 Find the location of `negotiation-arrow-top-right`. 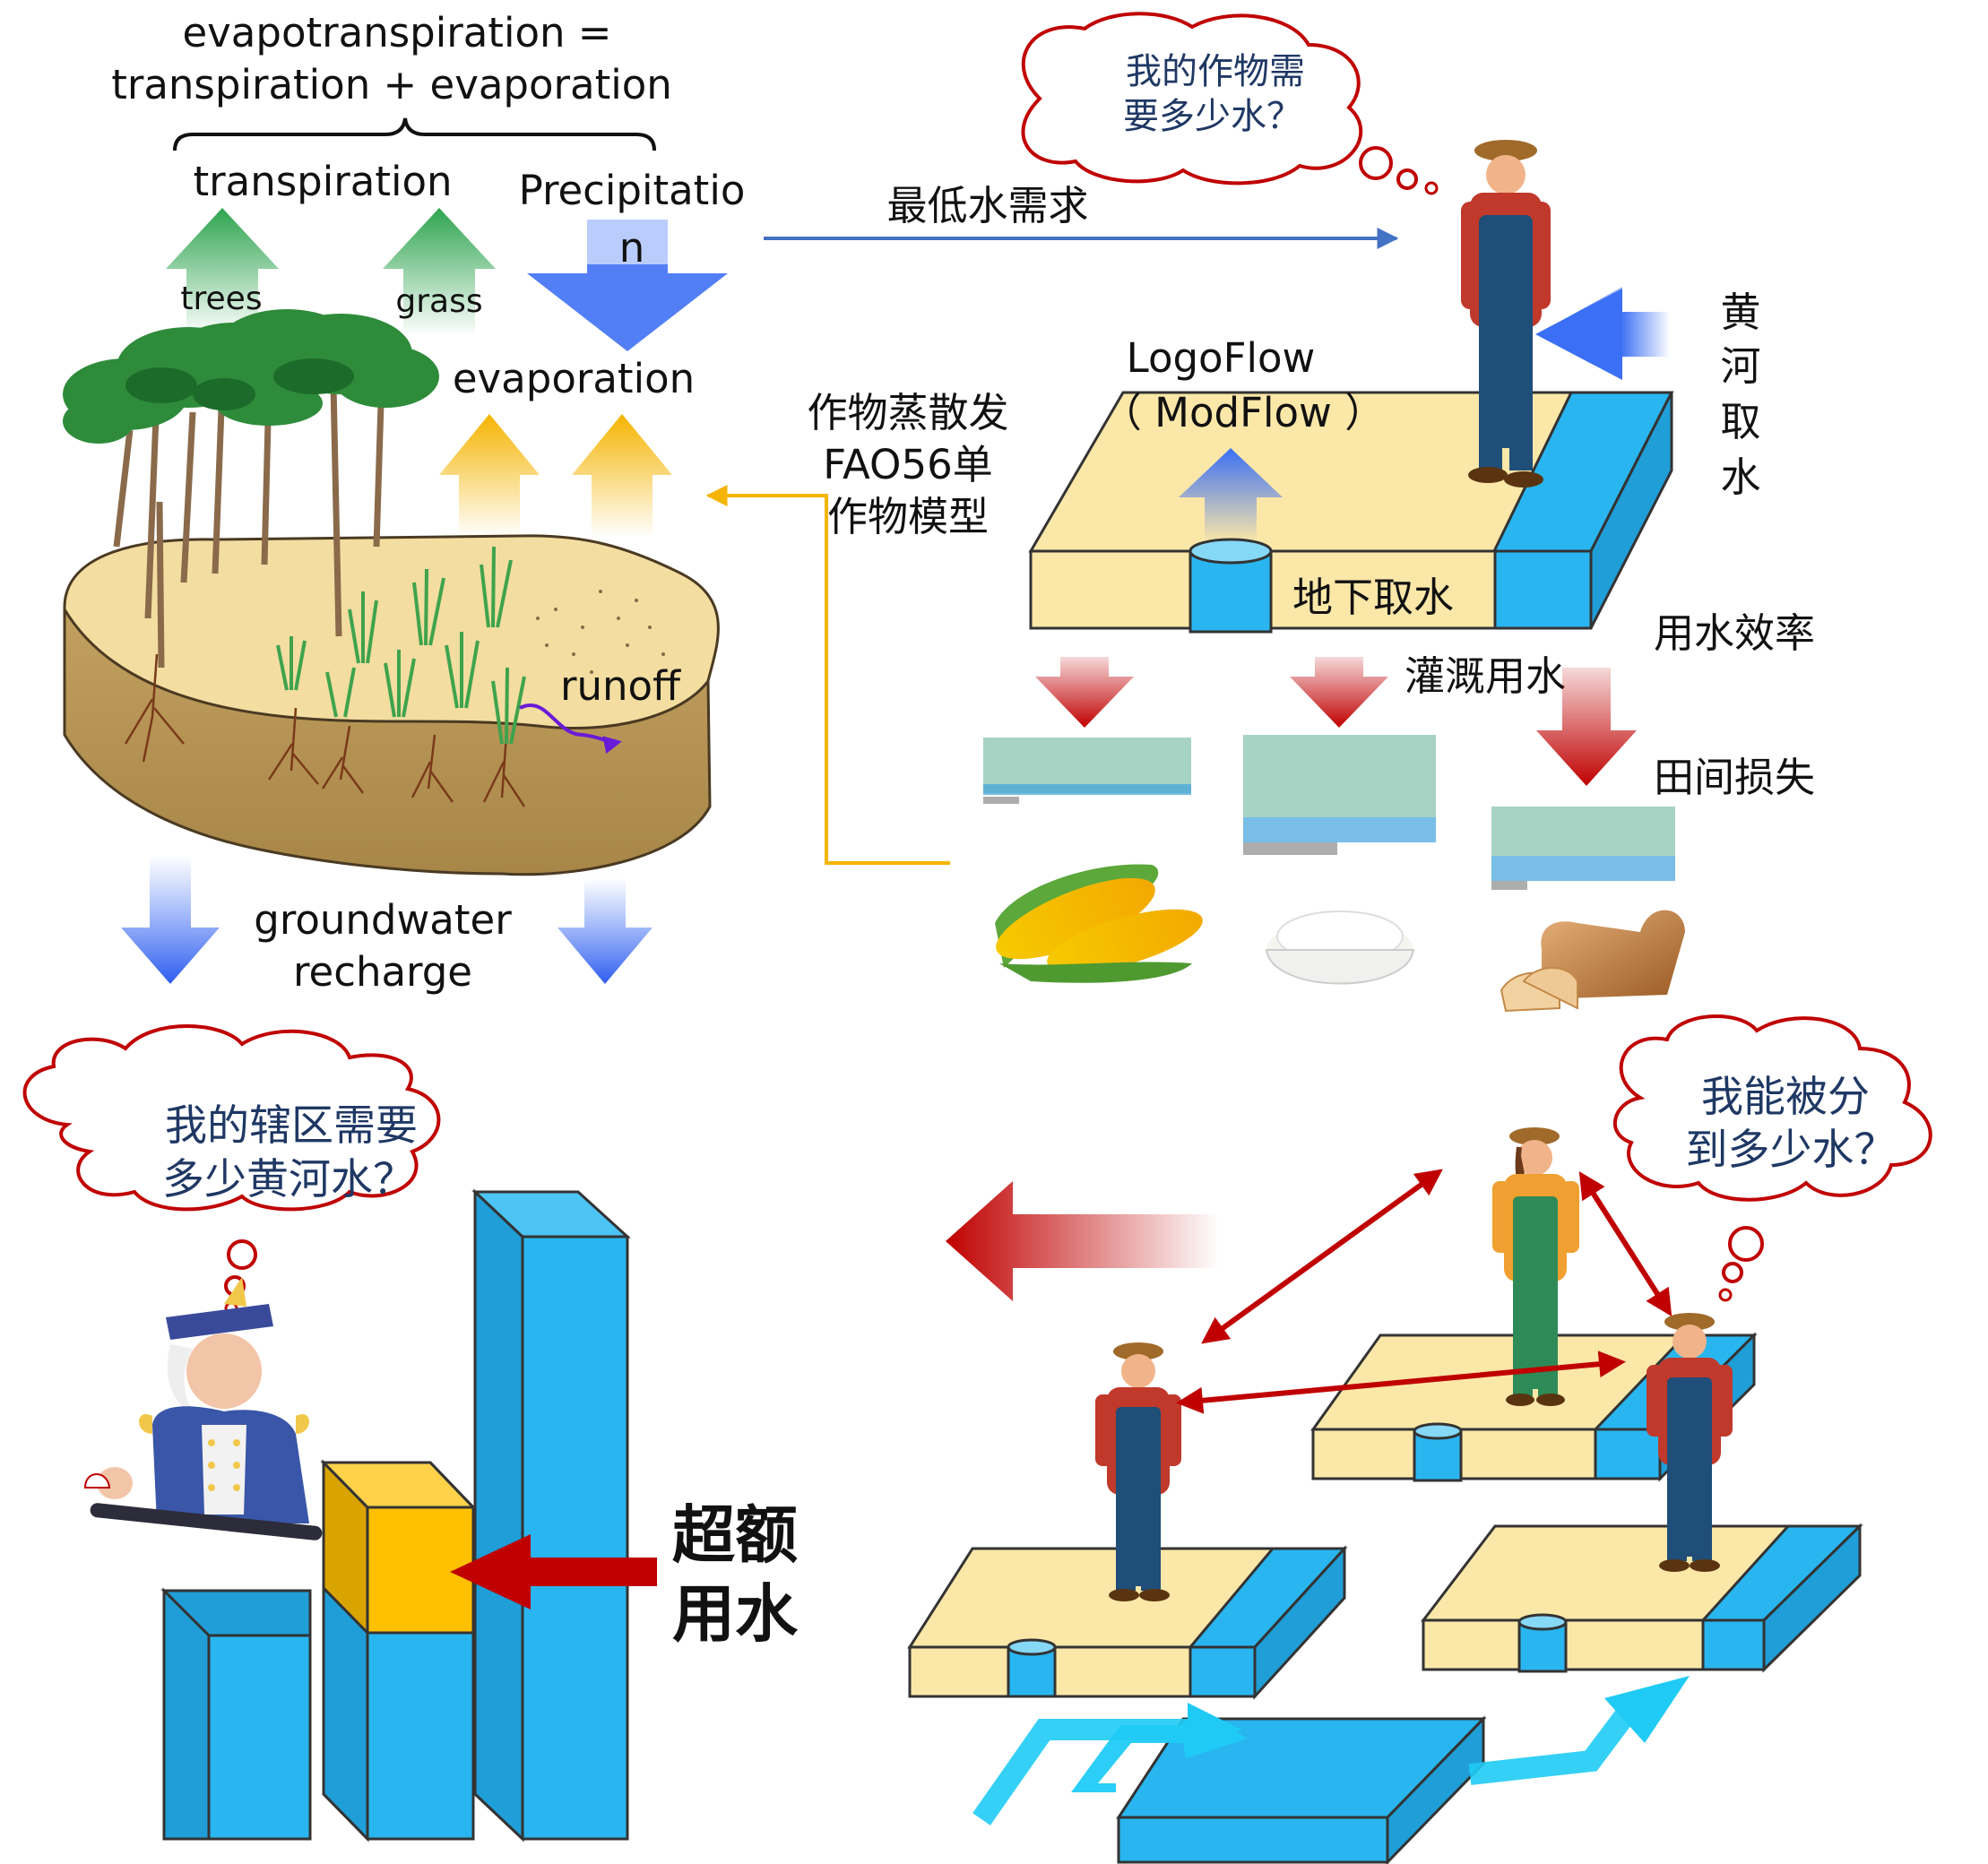

negotiation-arrow-top-right is located at coordinates (1625, 1243).